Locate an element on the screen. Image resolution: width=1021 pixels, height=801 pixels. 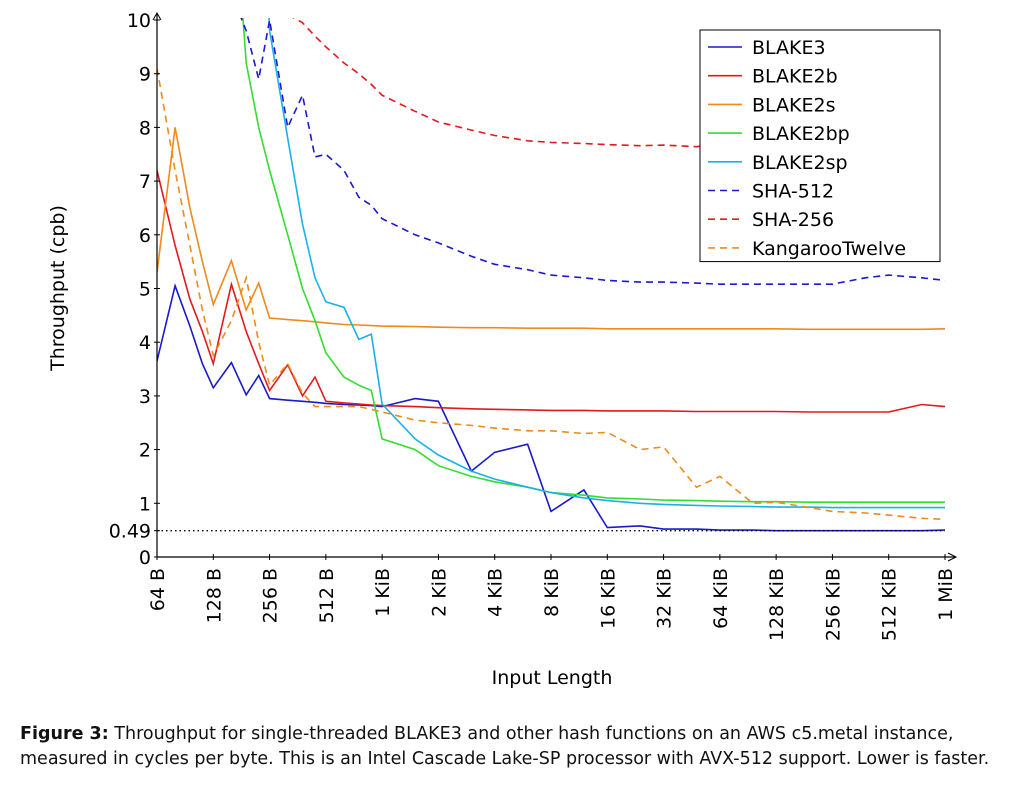
y-tick-label: 5 is located at coordinates (145, 290).